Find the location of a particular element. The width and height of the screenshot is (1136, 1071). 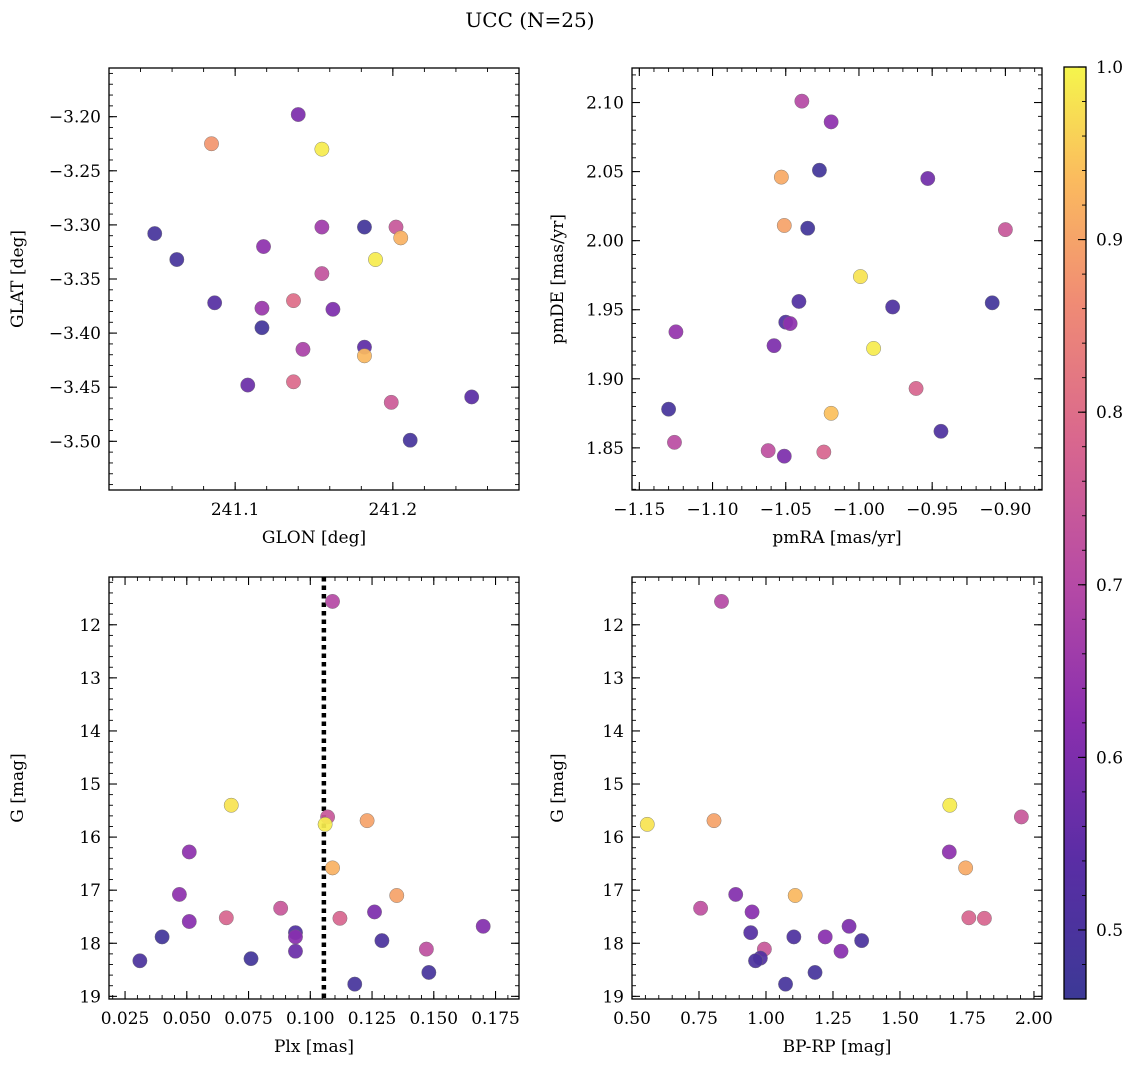

x-tick-label: 241.1 is located at coordinates (235, 510).